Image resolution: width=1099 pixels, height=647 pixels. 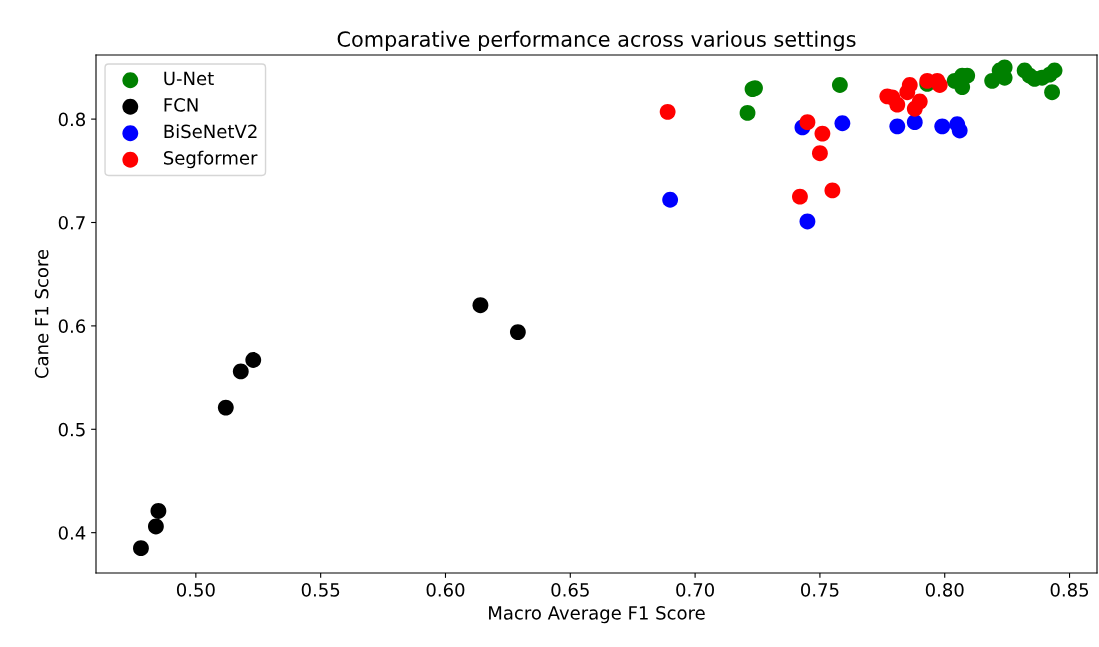 I want to click on legend-label: FCN, so click(x=181, y=105).